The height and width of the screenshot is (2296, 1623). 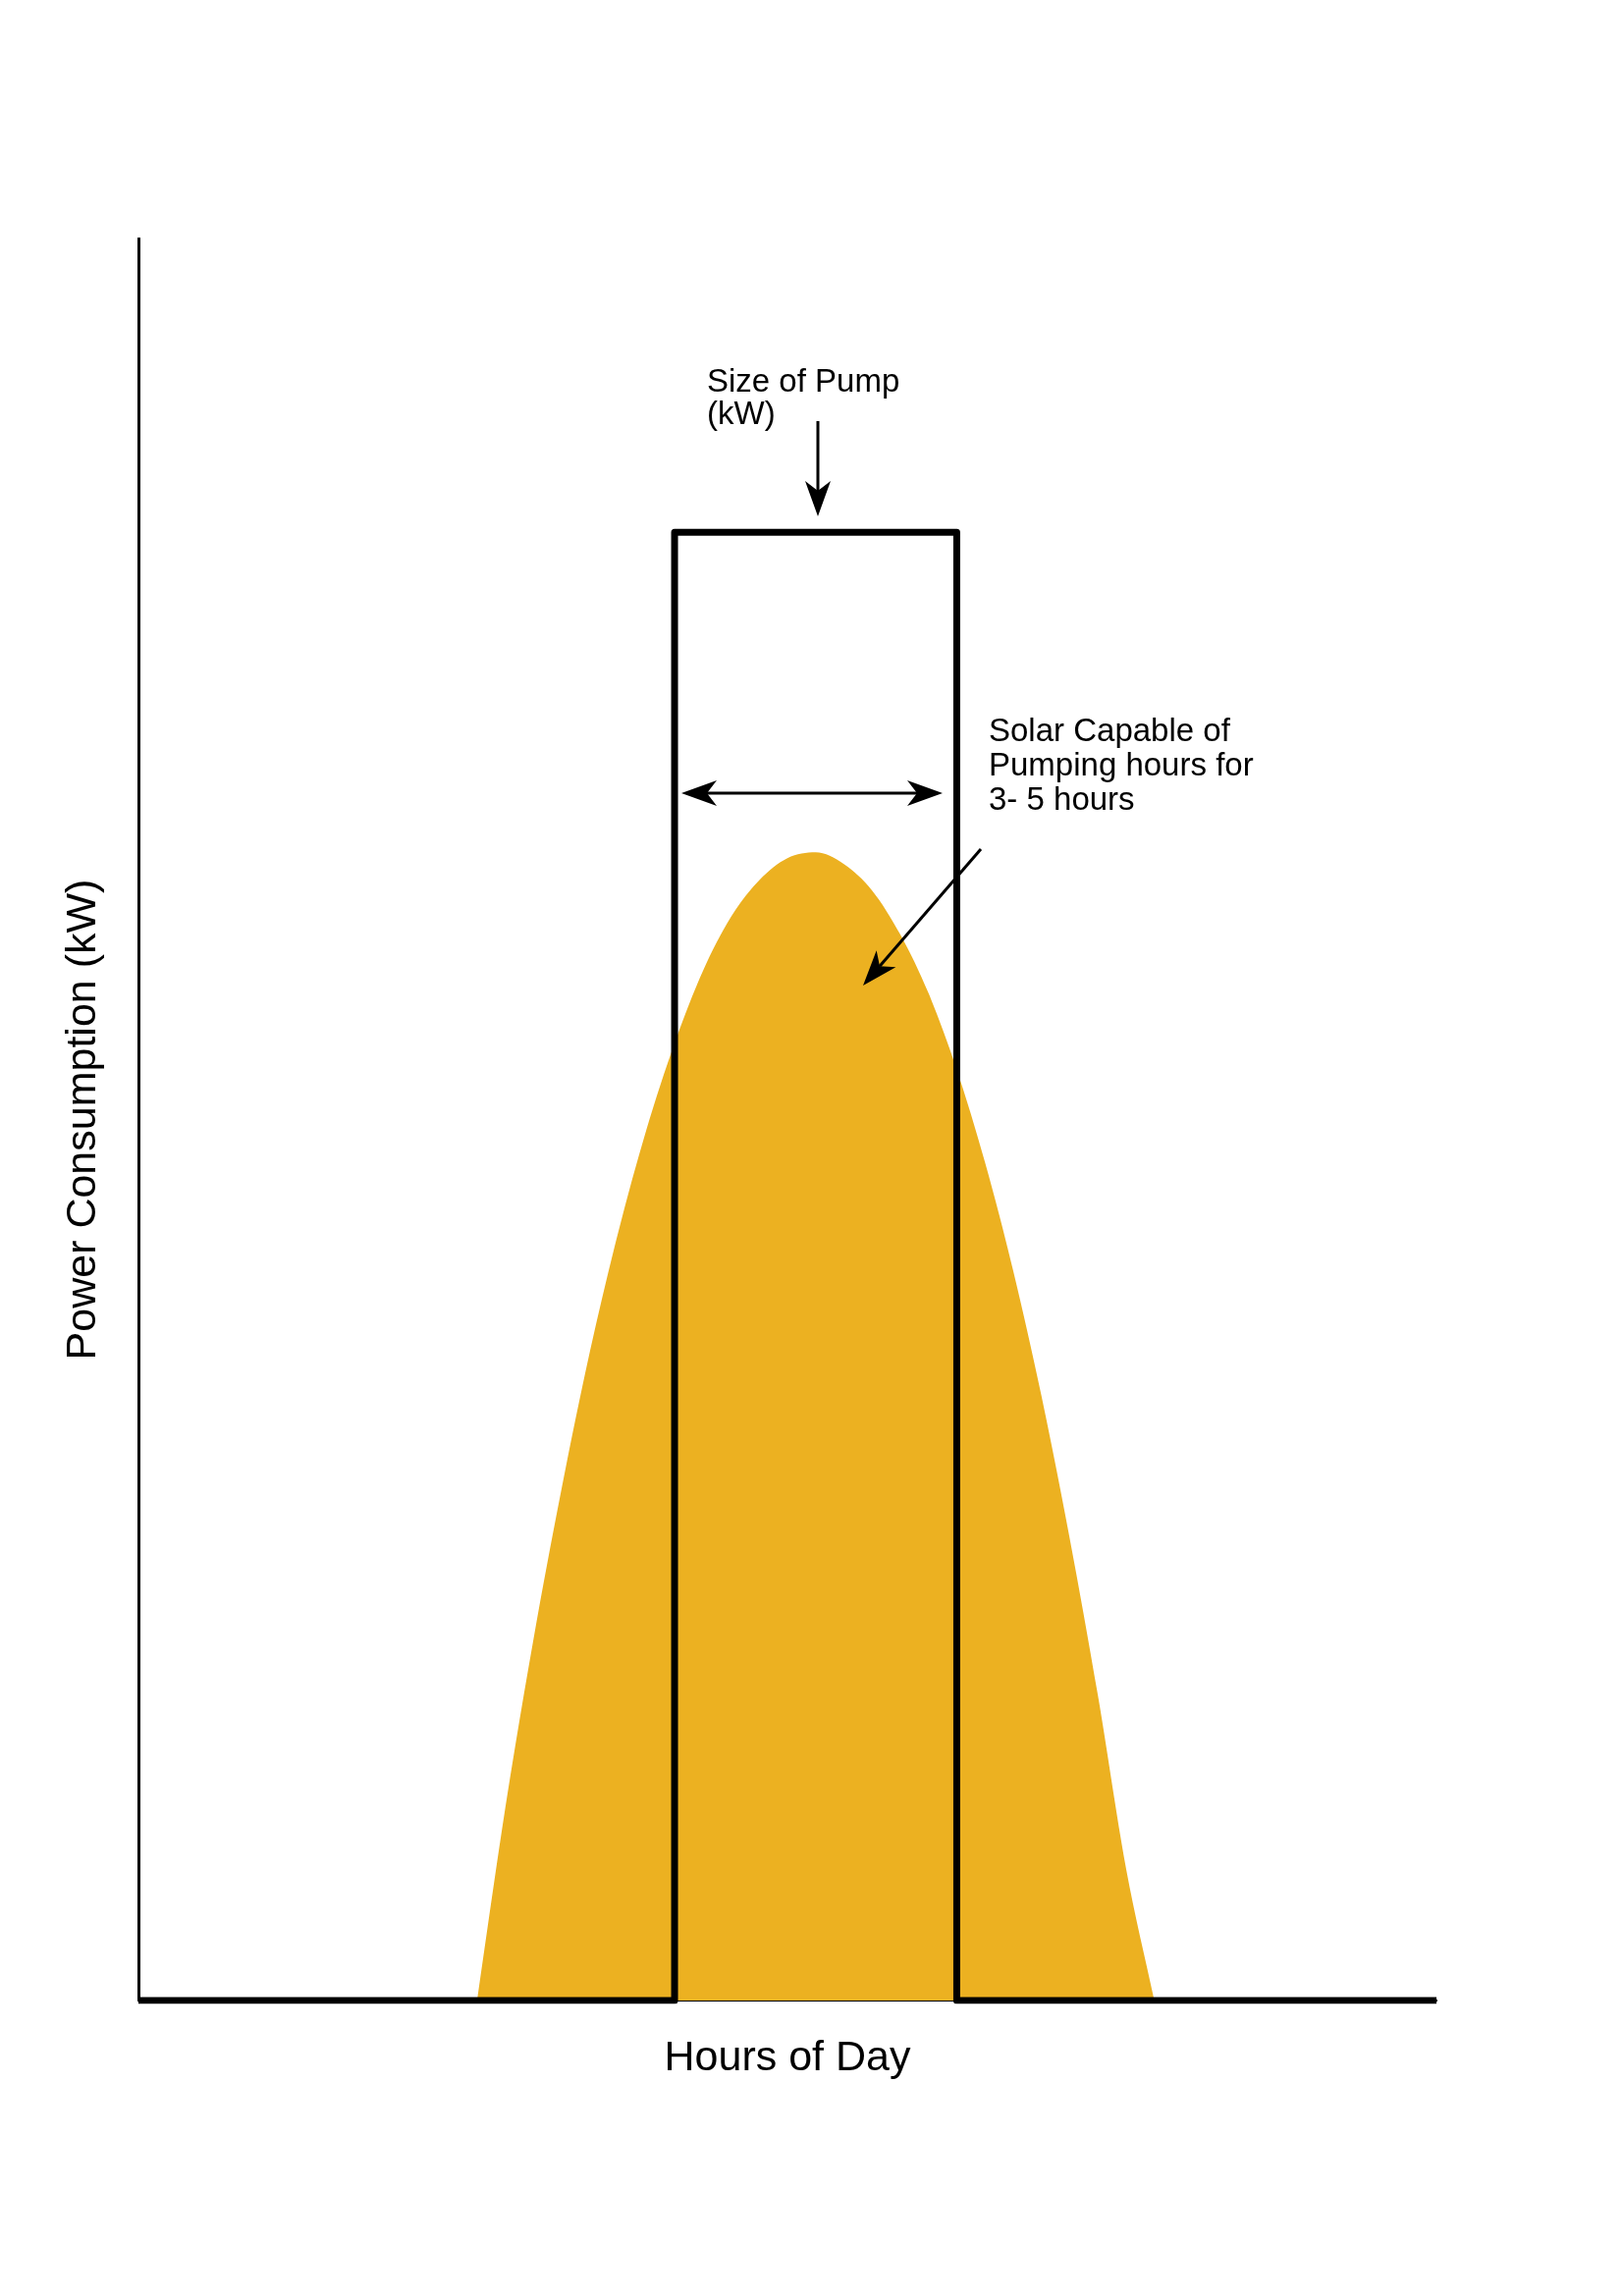 I want to click on x-axis-title: Hours of Day, so click(x=787, y=2055).